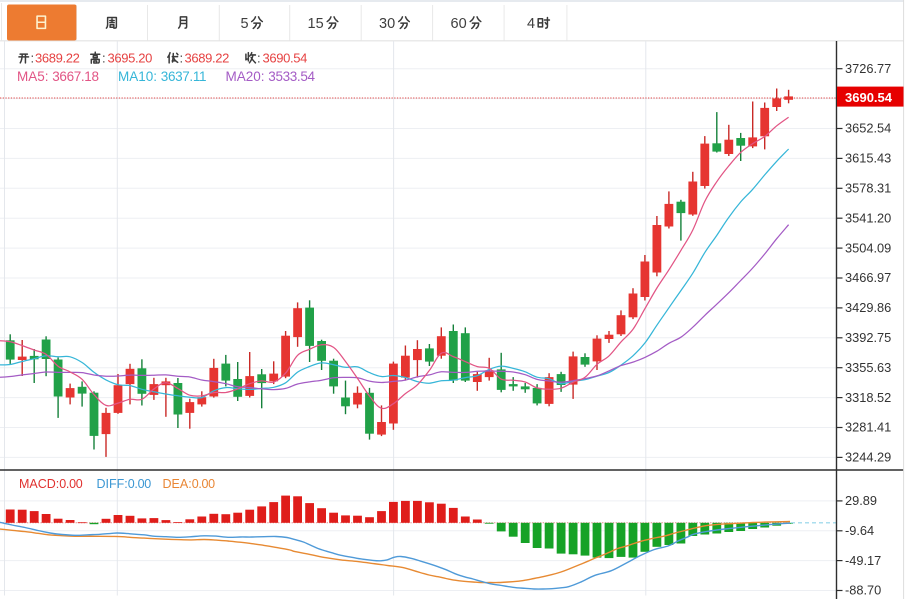  Describe the element at coordinates (868, 128) in the screenshot. I see `svg-text: 3652.54` at that location.